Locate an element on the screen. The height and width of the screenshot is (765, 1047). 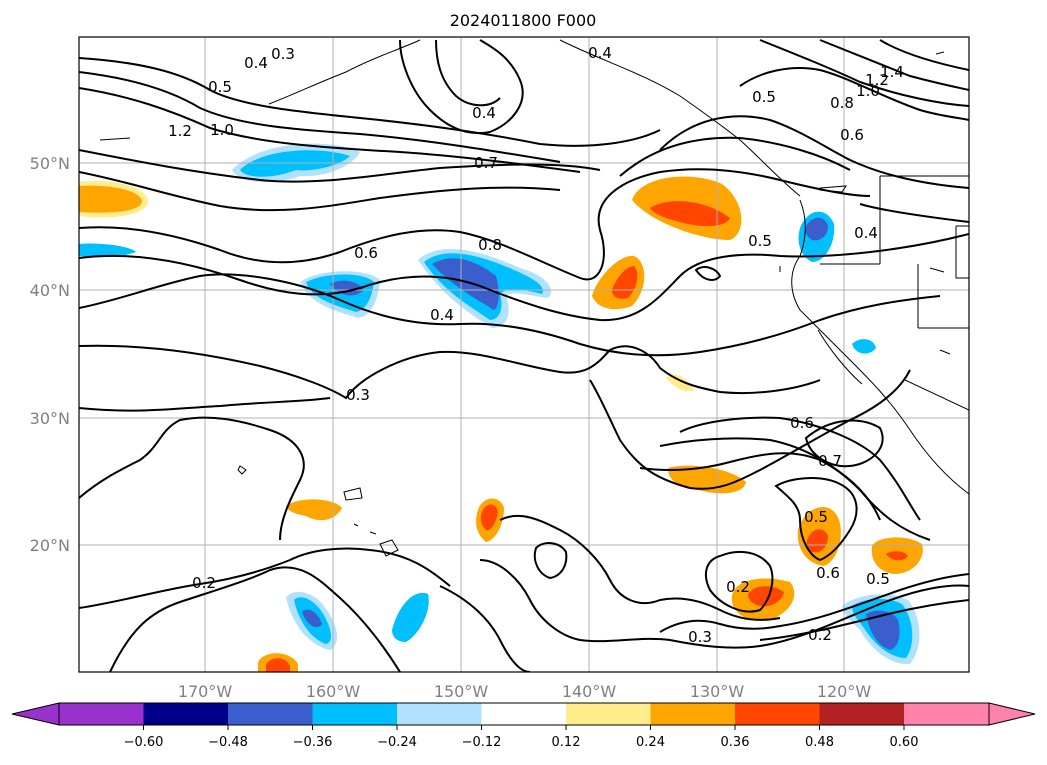
anomaly-neg-14N-a3 is located at coordinates (312, 618).